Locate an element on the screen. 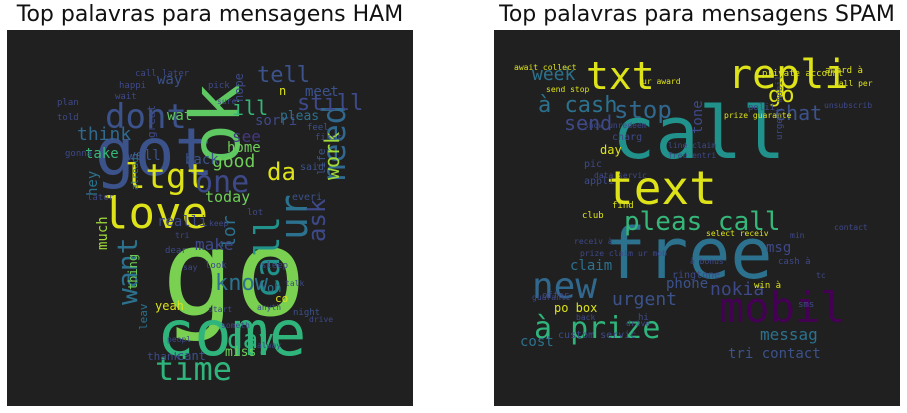 The height and width of the screenshot is (413, 907). ham-word: leav is located at coordinates (143, 316).